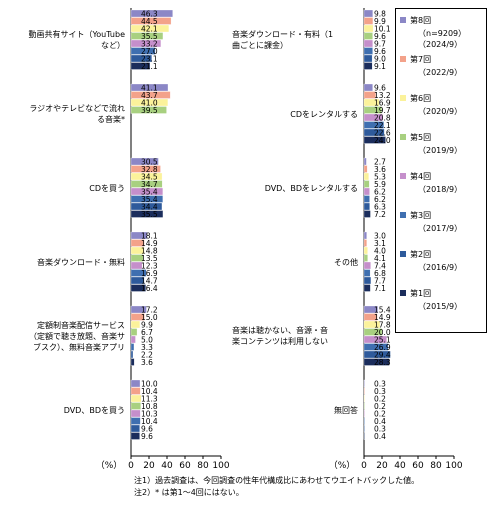  I want to click on note-2: 注2）* は第1〜4回にはない。, so click(189, 492).